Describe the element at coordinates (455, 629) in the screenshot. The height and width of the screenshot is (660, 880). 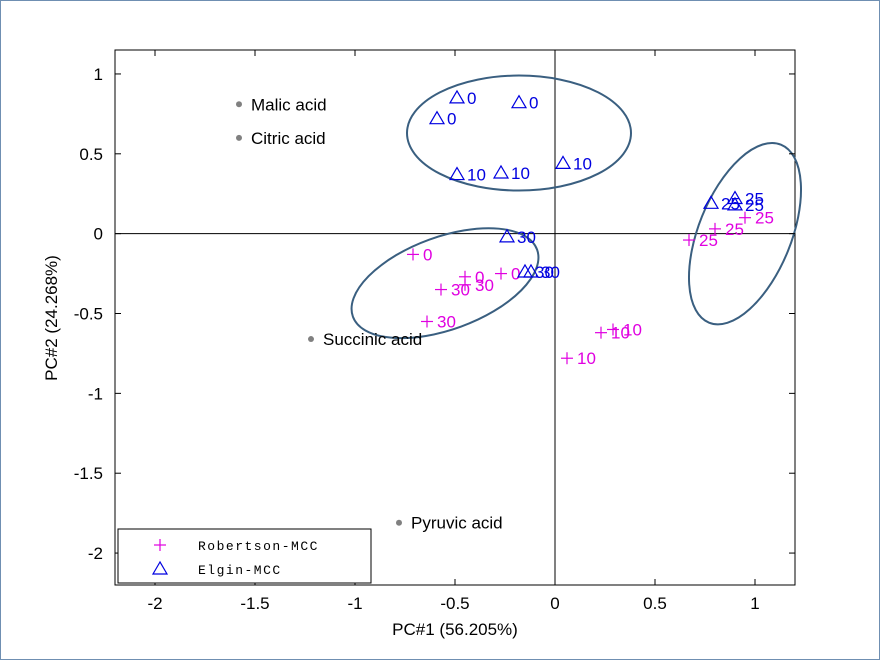
I see `x-axis-title: PC#1 (56.205%)` at that location.